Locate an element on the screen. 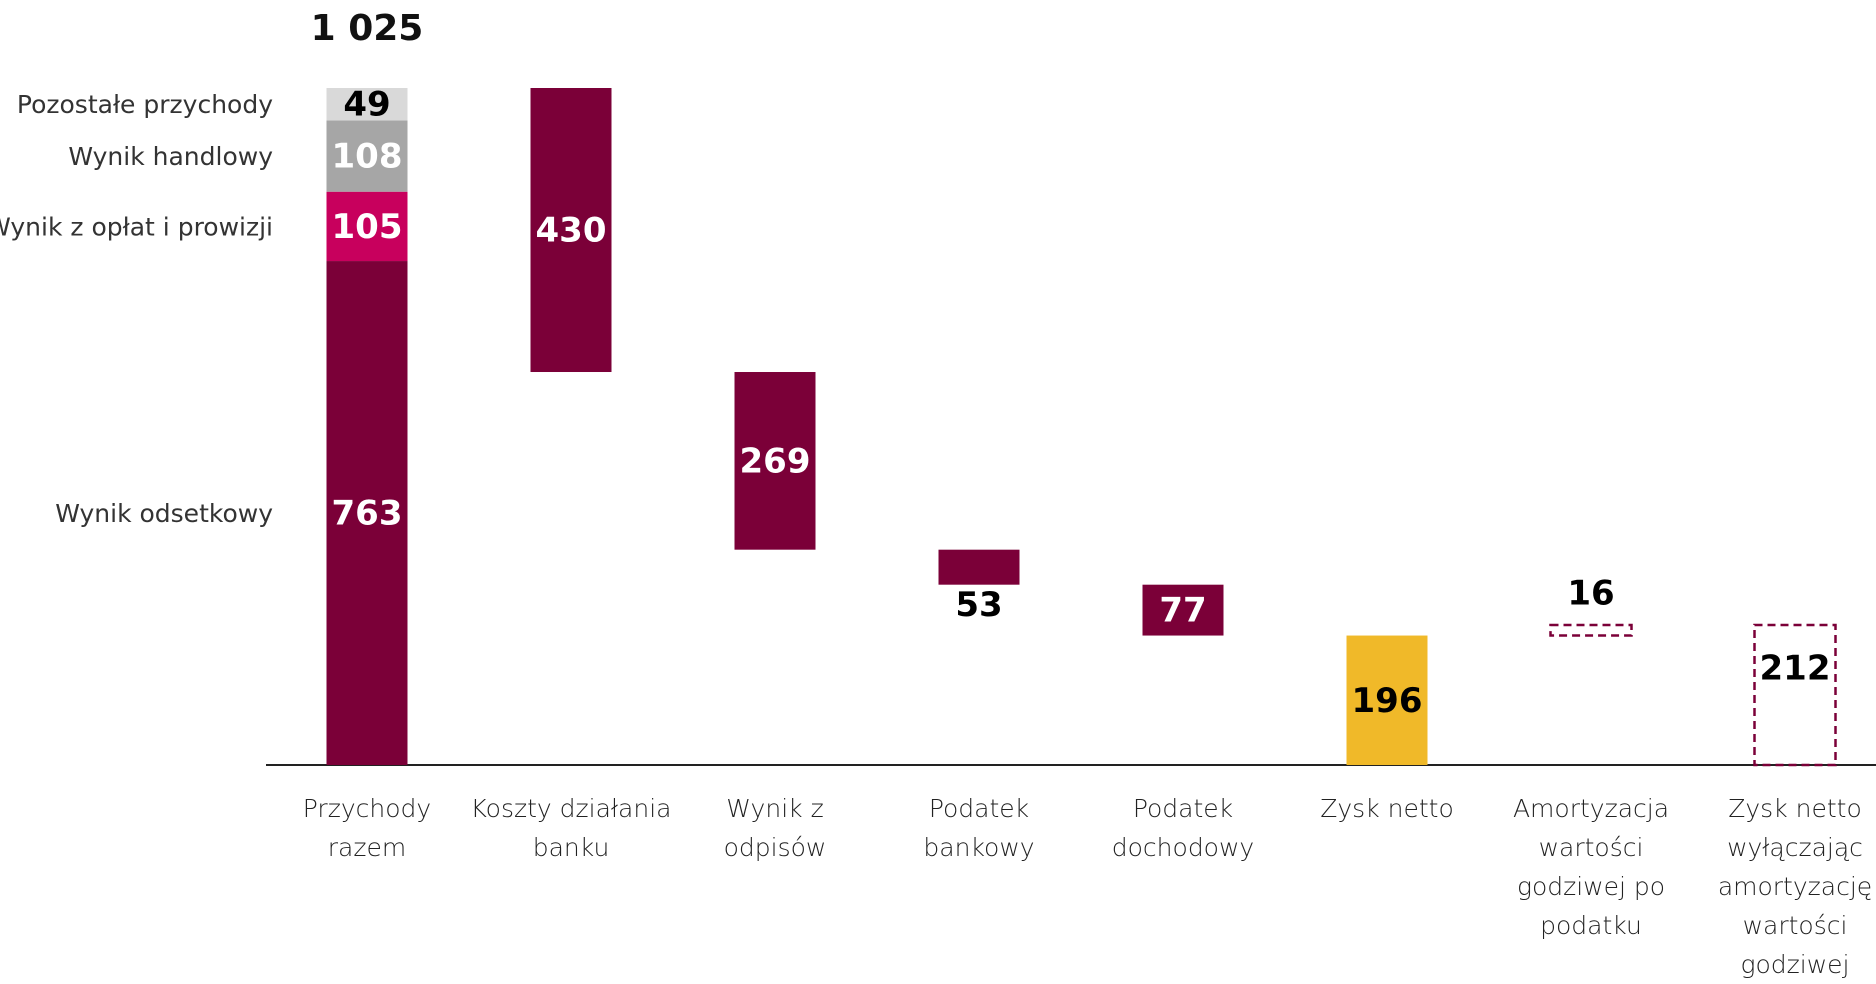  x-tick-label: Amortyzacja wartości godziwej po podatku is located at coordinates (1591, 867).